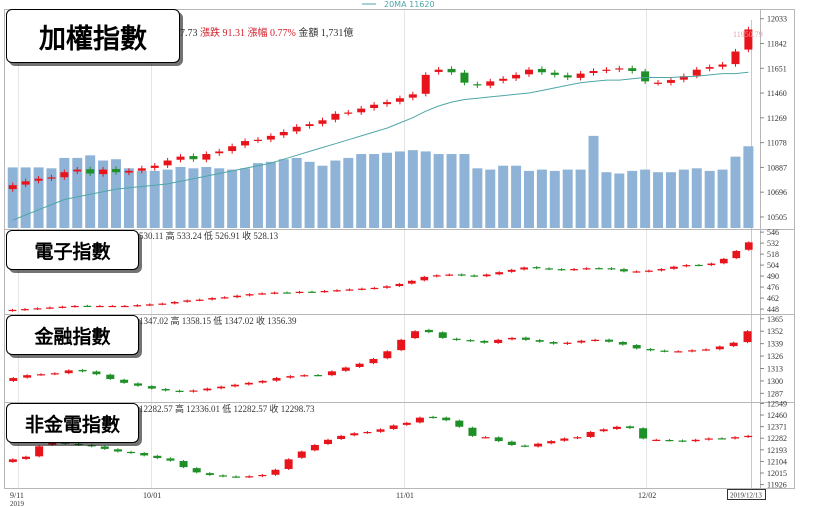 The image size is (820, 507). Describe the element at coordinates (209, 236) in the screenshot. I see `panel-info-2: 530.11 高 533.24 低 526.91 收 528.13` at that location.